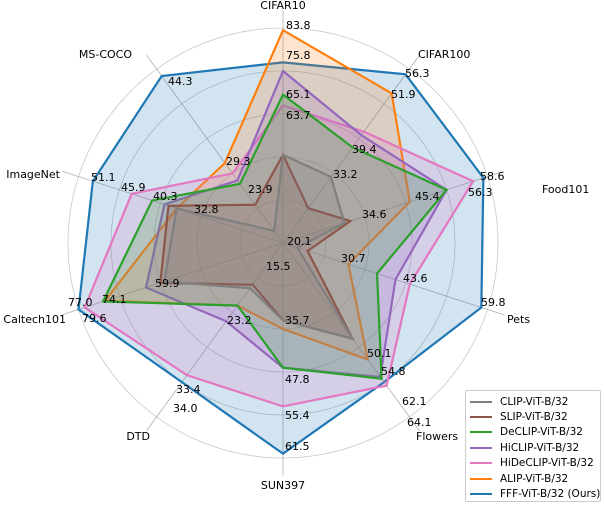 This screenshot has width=604, height=506. I want to click on axis-label: Caltech101, so click(34, 319).